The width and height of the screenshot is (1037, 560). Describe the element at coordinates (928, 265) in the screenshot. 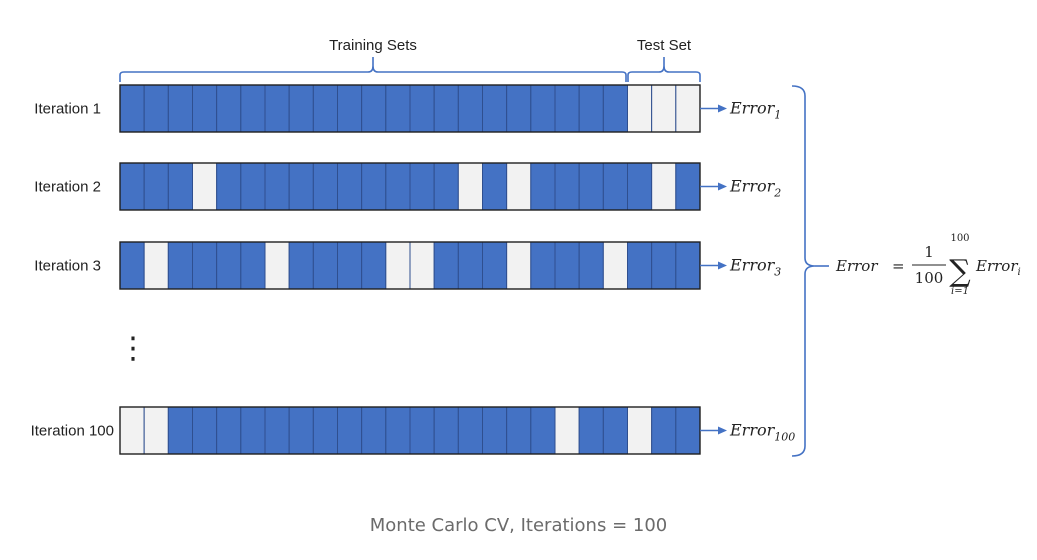

I see `error-formula: Error = 1 100 ∑ 100 i=1 Errori` at that location.